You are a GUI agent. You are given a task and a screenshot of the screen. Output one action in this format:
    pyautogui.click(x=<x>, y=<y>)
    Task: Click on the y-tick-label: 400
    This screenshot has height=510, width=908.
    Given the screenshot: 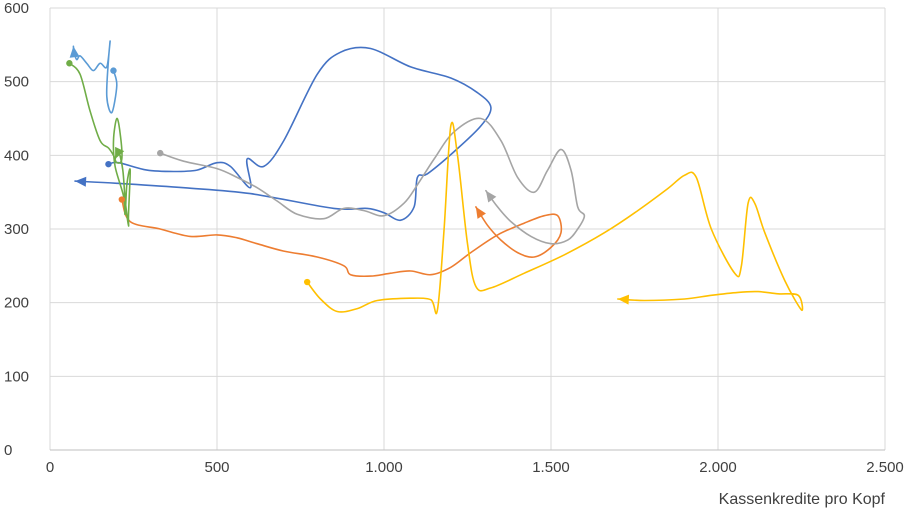 What is the action you would take?
    pyautogui.click(x=16, y=155)
    